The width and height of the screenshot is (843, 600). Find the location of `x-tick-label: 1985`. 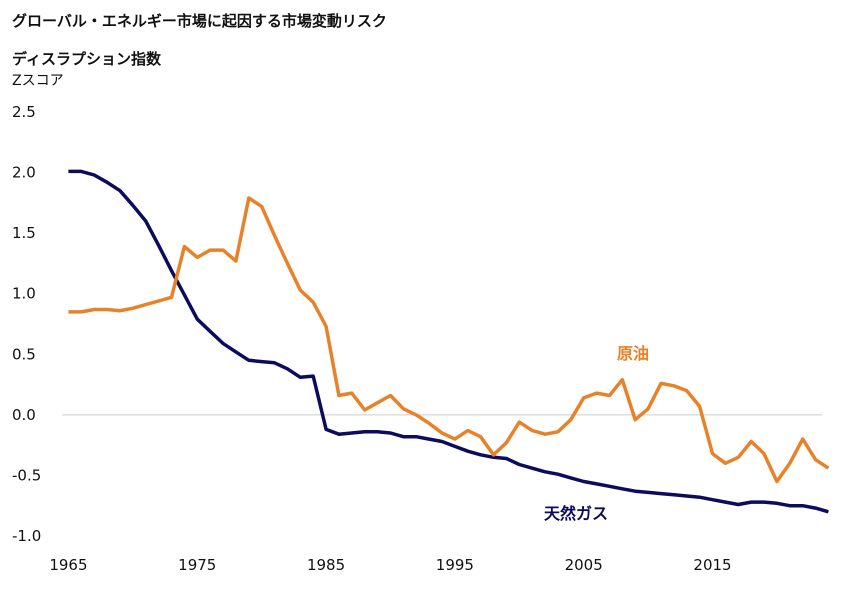

x-tick-label: 1985 is located at coordinates (326, 565).